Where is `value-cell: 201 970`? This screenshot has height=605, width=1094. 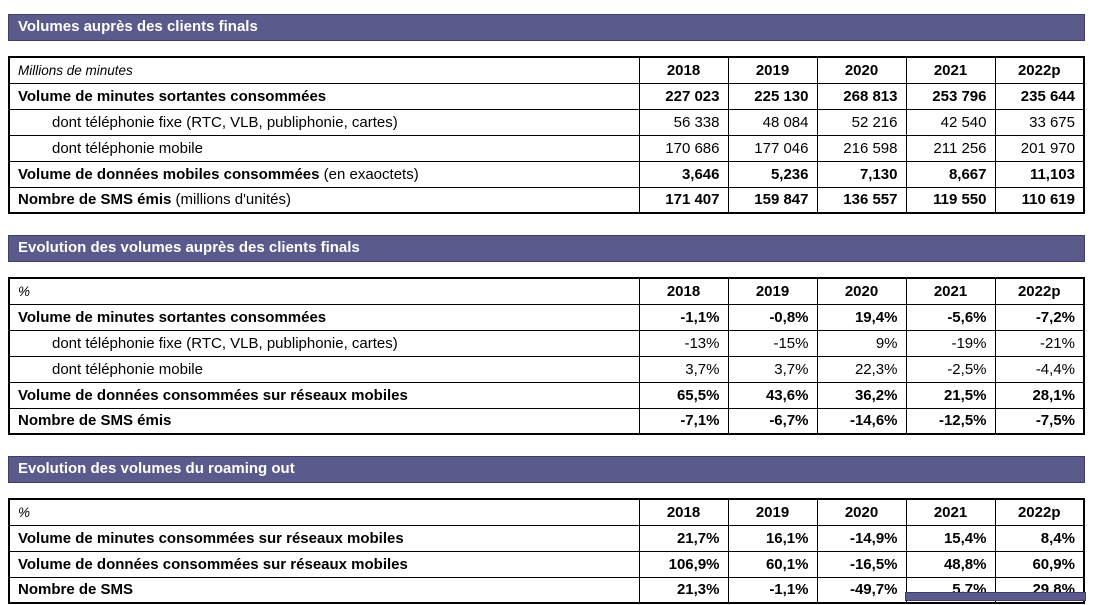 value-cell: 201 970 is located at coordinates (1039, 148).